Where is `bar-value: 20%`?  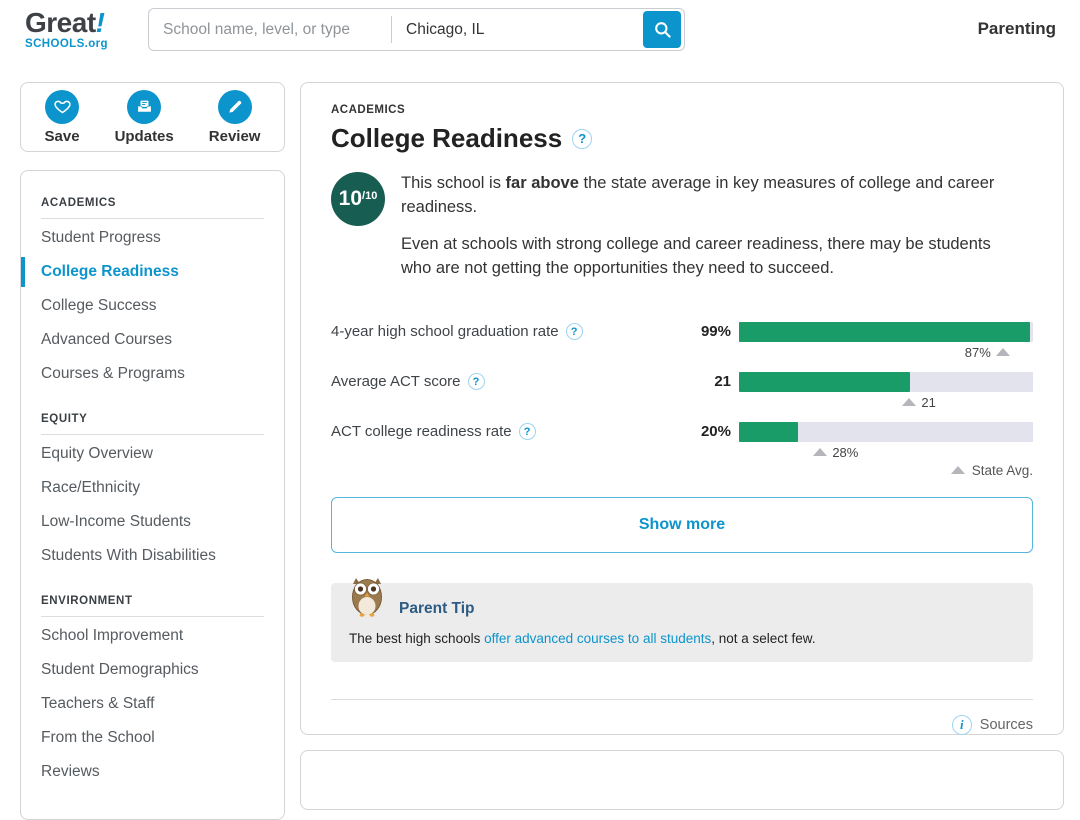
bar-value: 20% is located at coordinates (715, 432).